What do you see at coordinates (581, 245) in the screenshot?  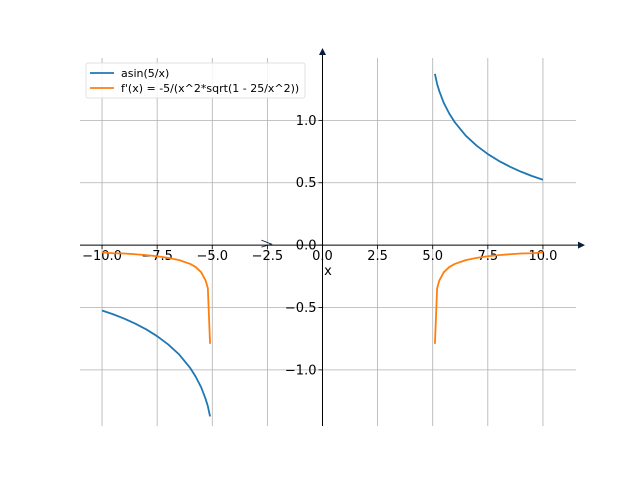 I see `x-axis-arrow-icon` at bounding box center [581, 245].